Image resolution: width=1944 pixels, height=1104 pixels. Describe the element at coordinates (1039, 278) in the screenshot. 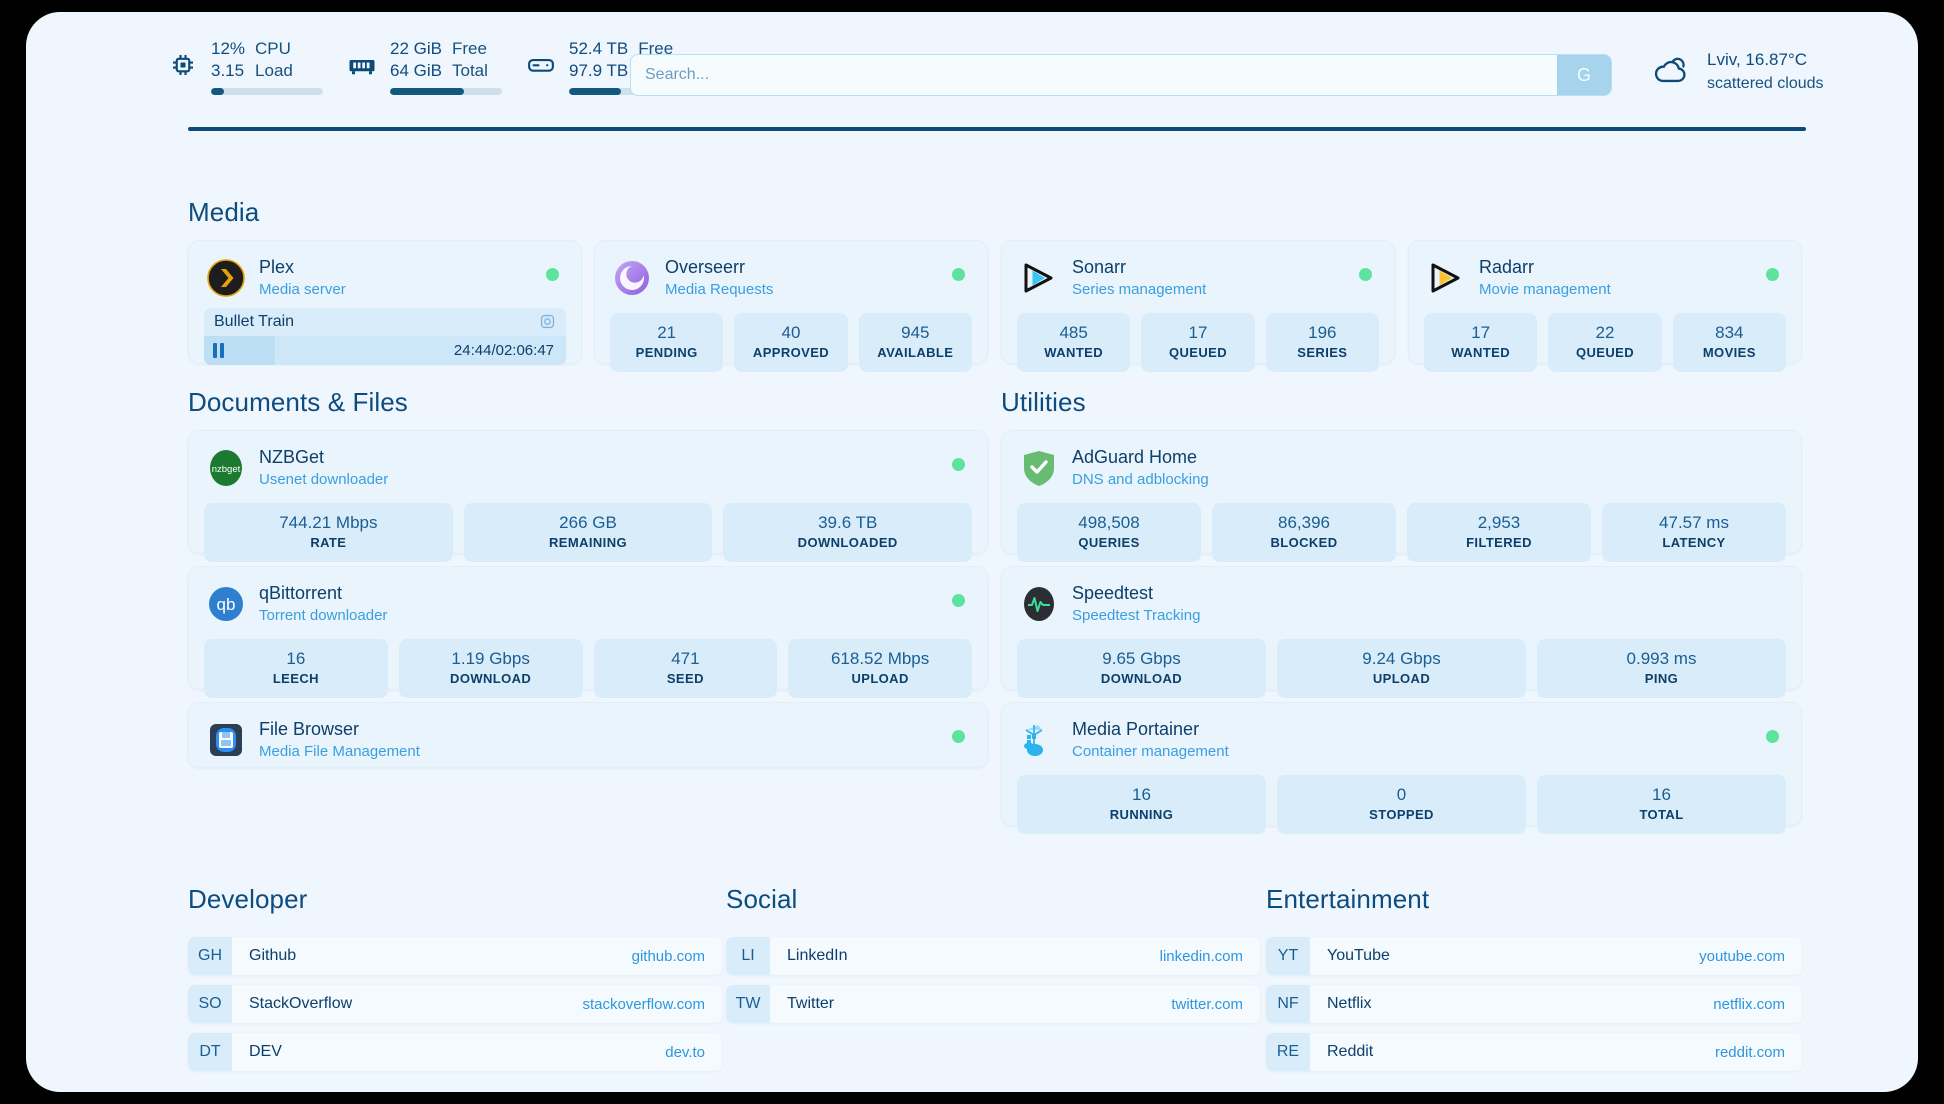

I see `sonarr-icon` at that location.